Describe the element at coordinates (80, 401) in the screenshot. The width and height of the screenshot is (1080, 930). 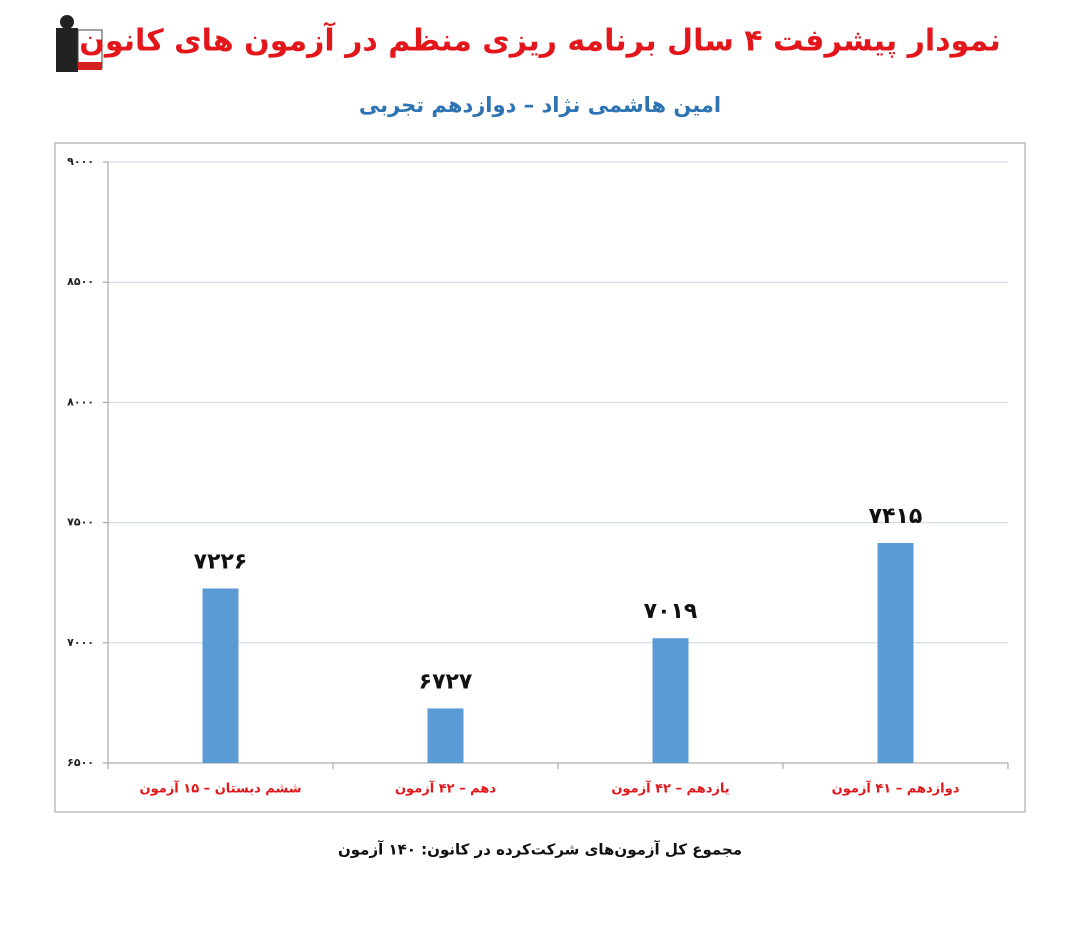
I see `y-tick-label: ۸۰۰۰` at that location.